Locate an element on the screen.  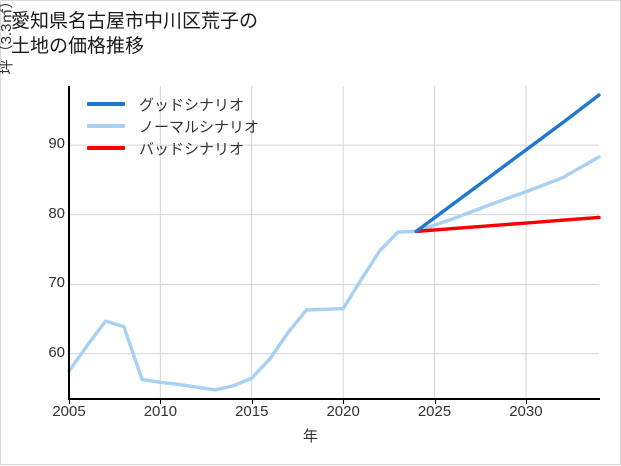
legend-swatch-normal is located at coordinates (106, 126).